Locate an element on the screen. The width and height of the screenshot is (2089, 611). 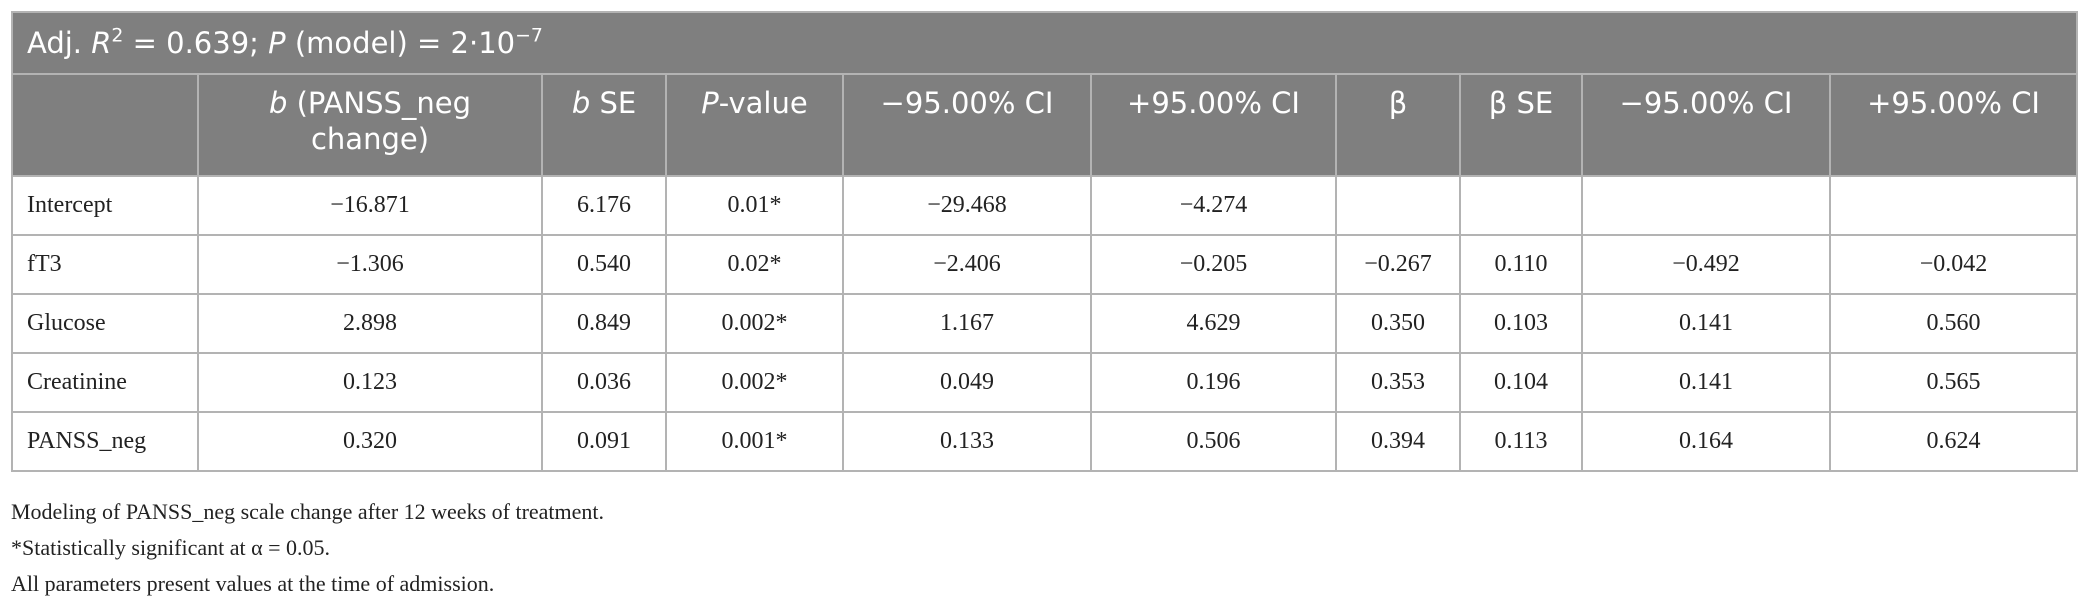
header-text: P is located at coordinates (710, 103).